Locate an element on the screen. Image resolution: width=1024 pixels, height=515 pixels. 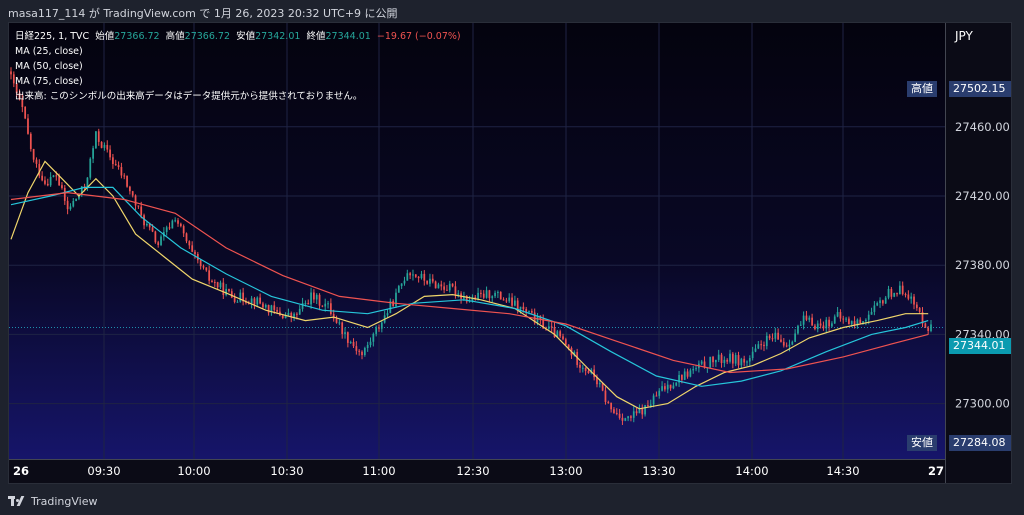
time-axis is located at coordinates (477, 471).